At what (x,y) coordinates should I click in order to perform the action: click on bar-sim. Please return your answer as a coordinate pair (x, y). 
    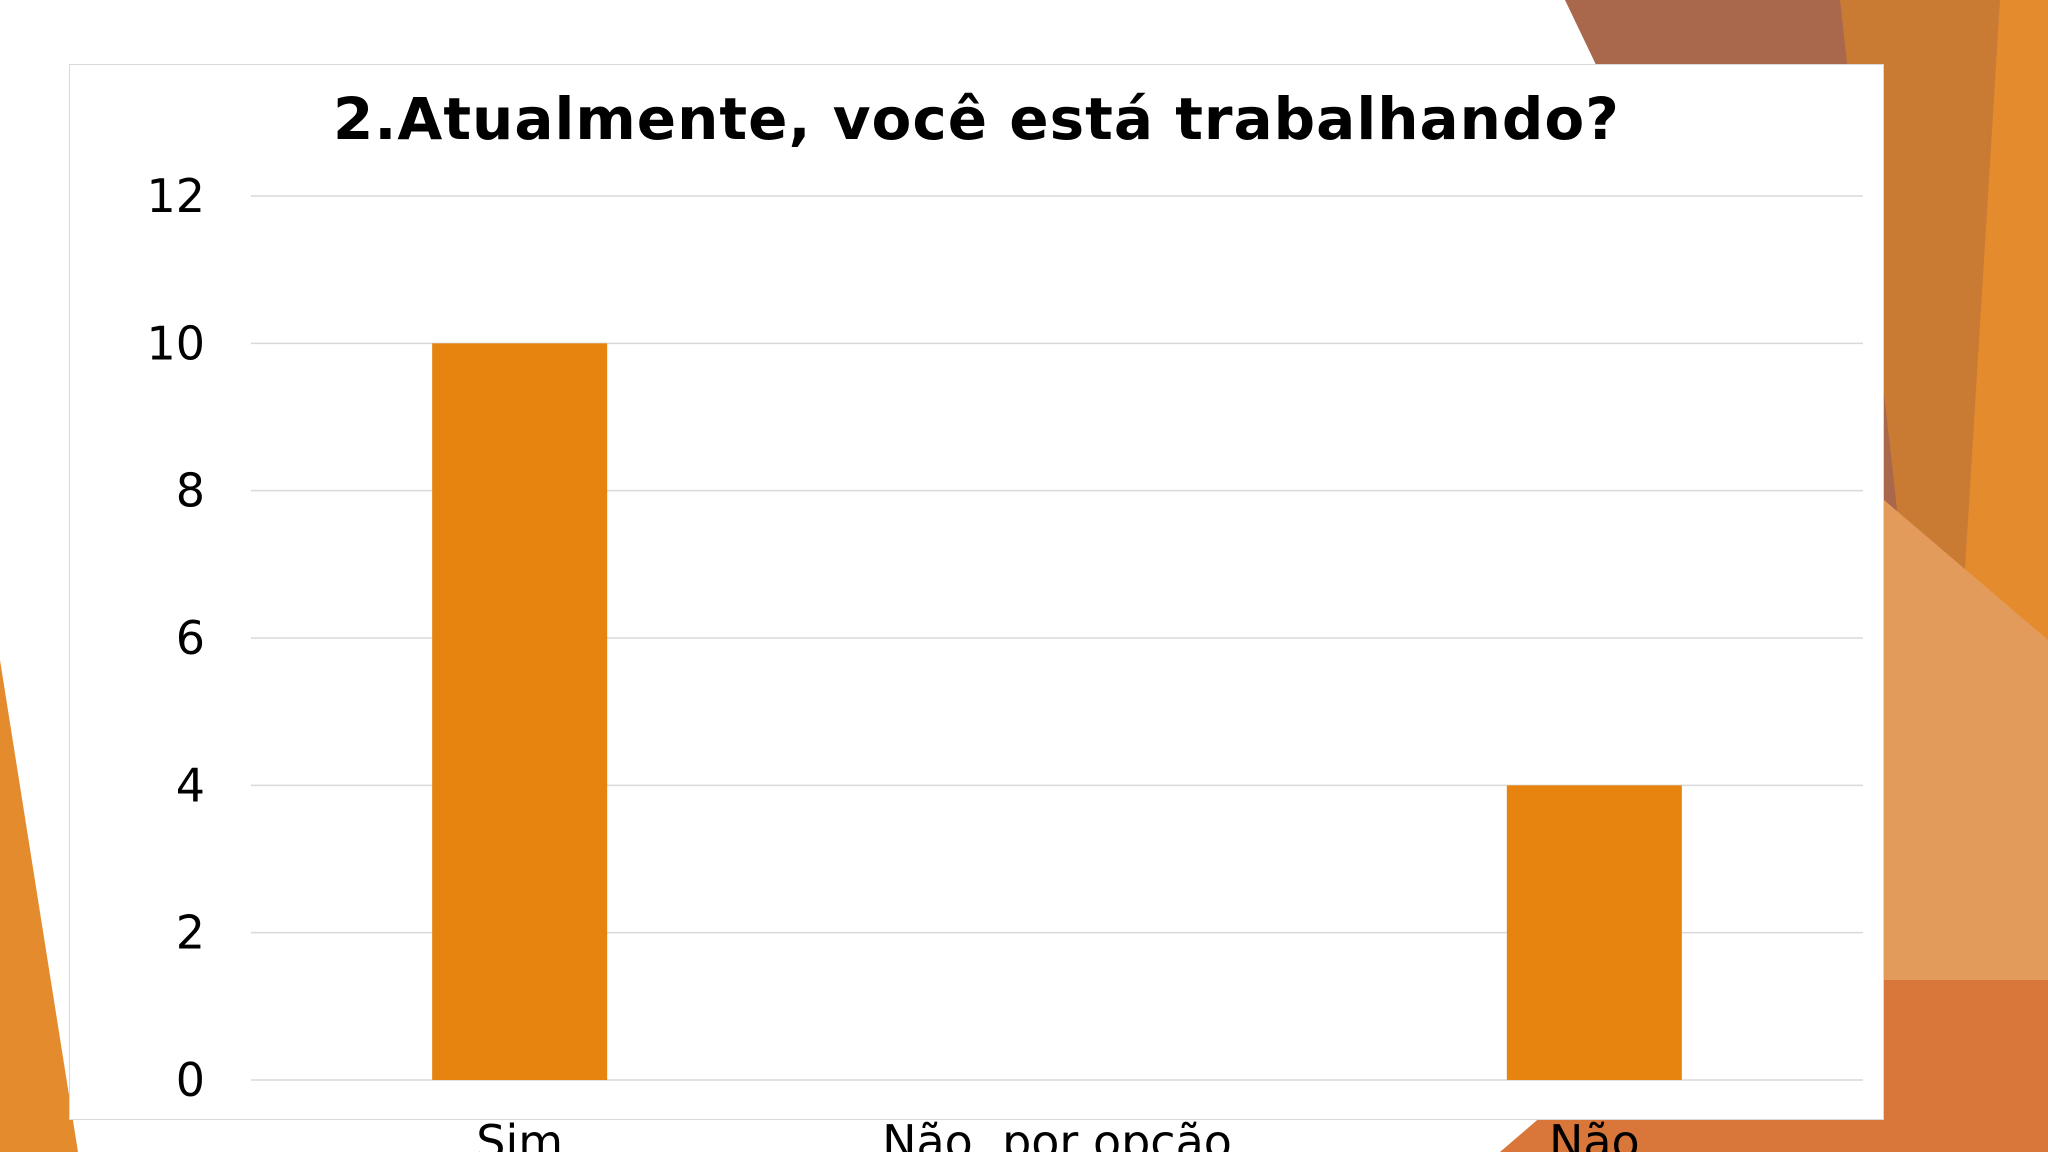
    Looking at the image, I should click on (520, 711).